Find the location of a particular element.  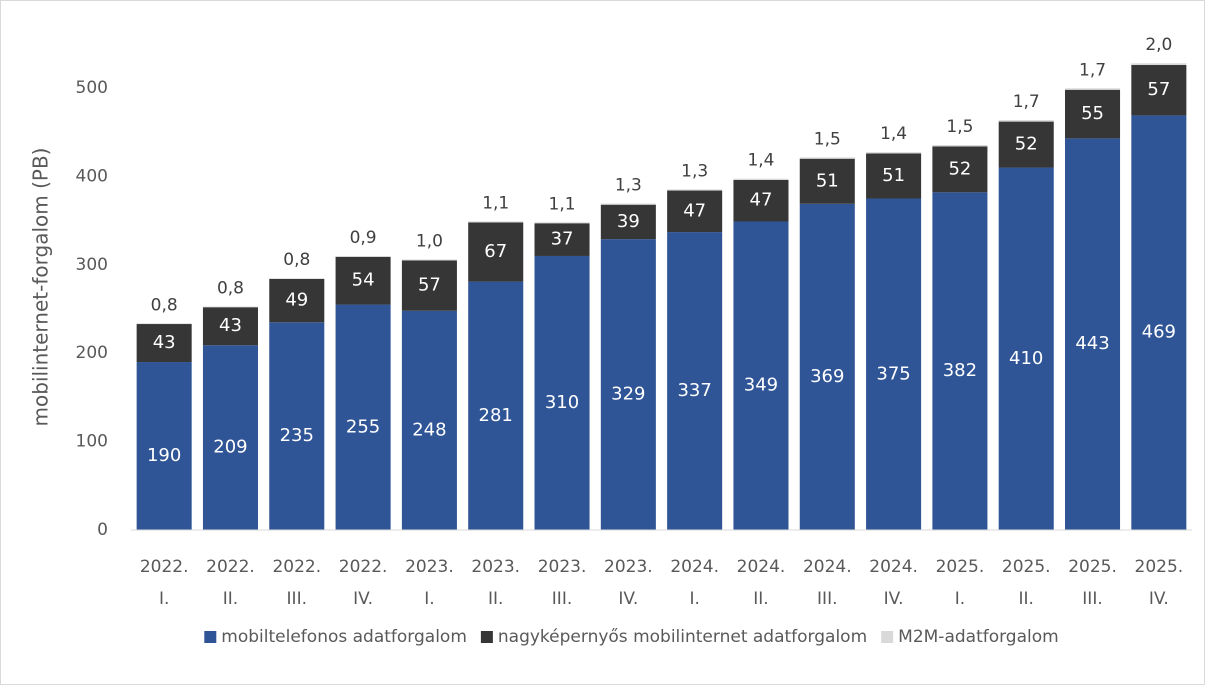

data-label: 337 is located at coordinates (694, 390).